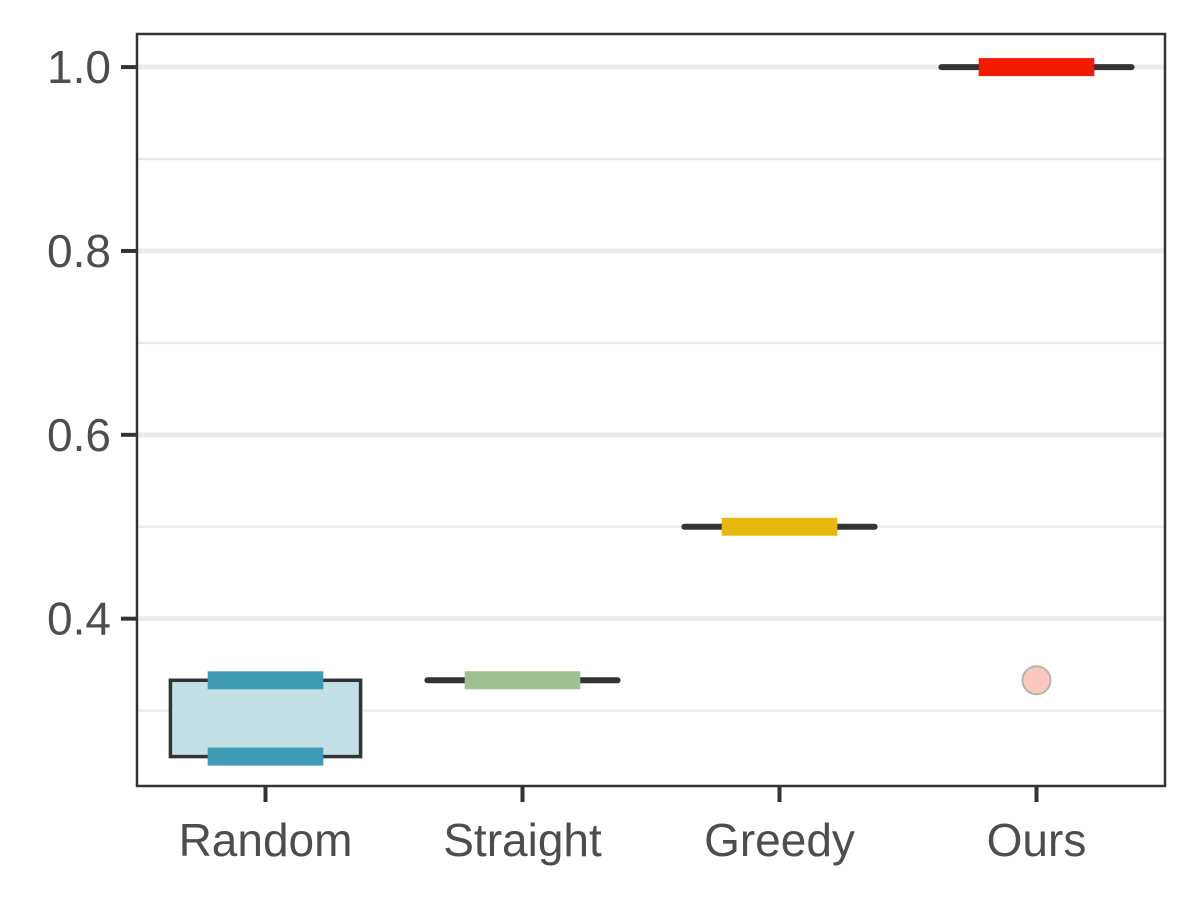 This screenshot has height=900, width=1200. Describe the element at coordinates (92, 343) in the screenshot. I see `y-axis: 0.4 0.6 0.8 1.0` at that location.